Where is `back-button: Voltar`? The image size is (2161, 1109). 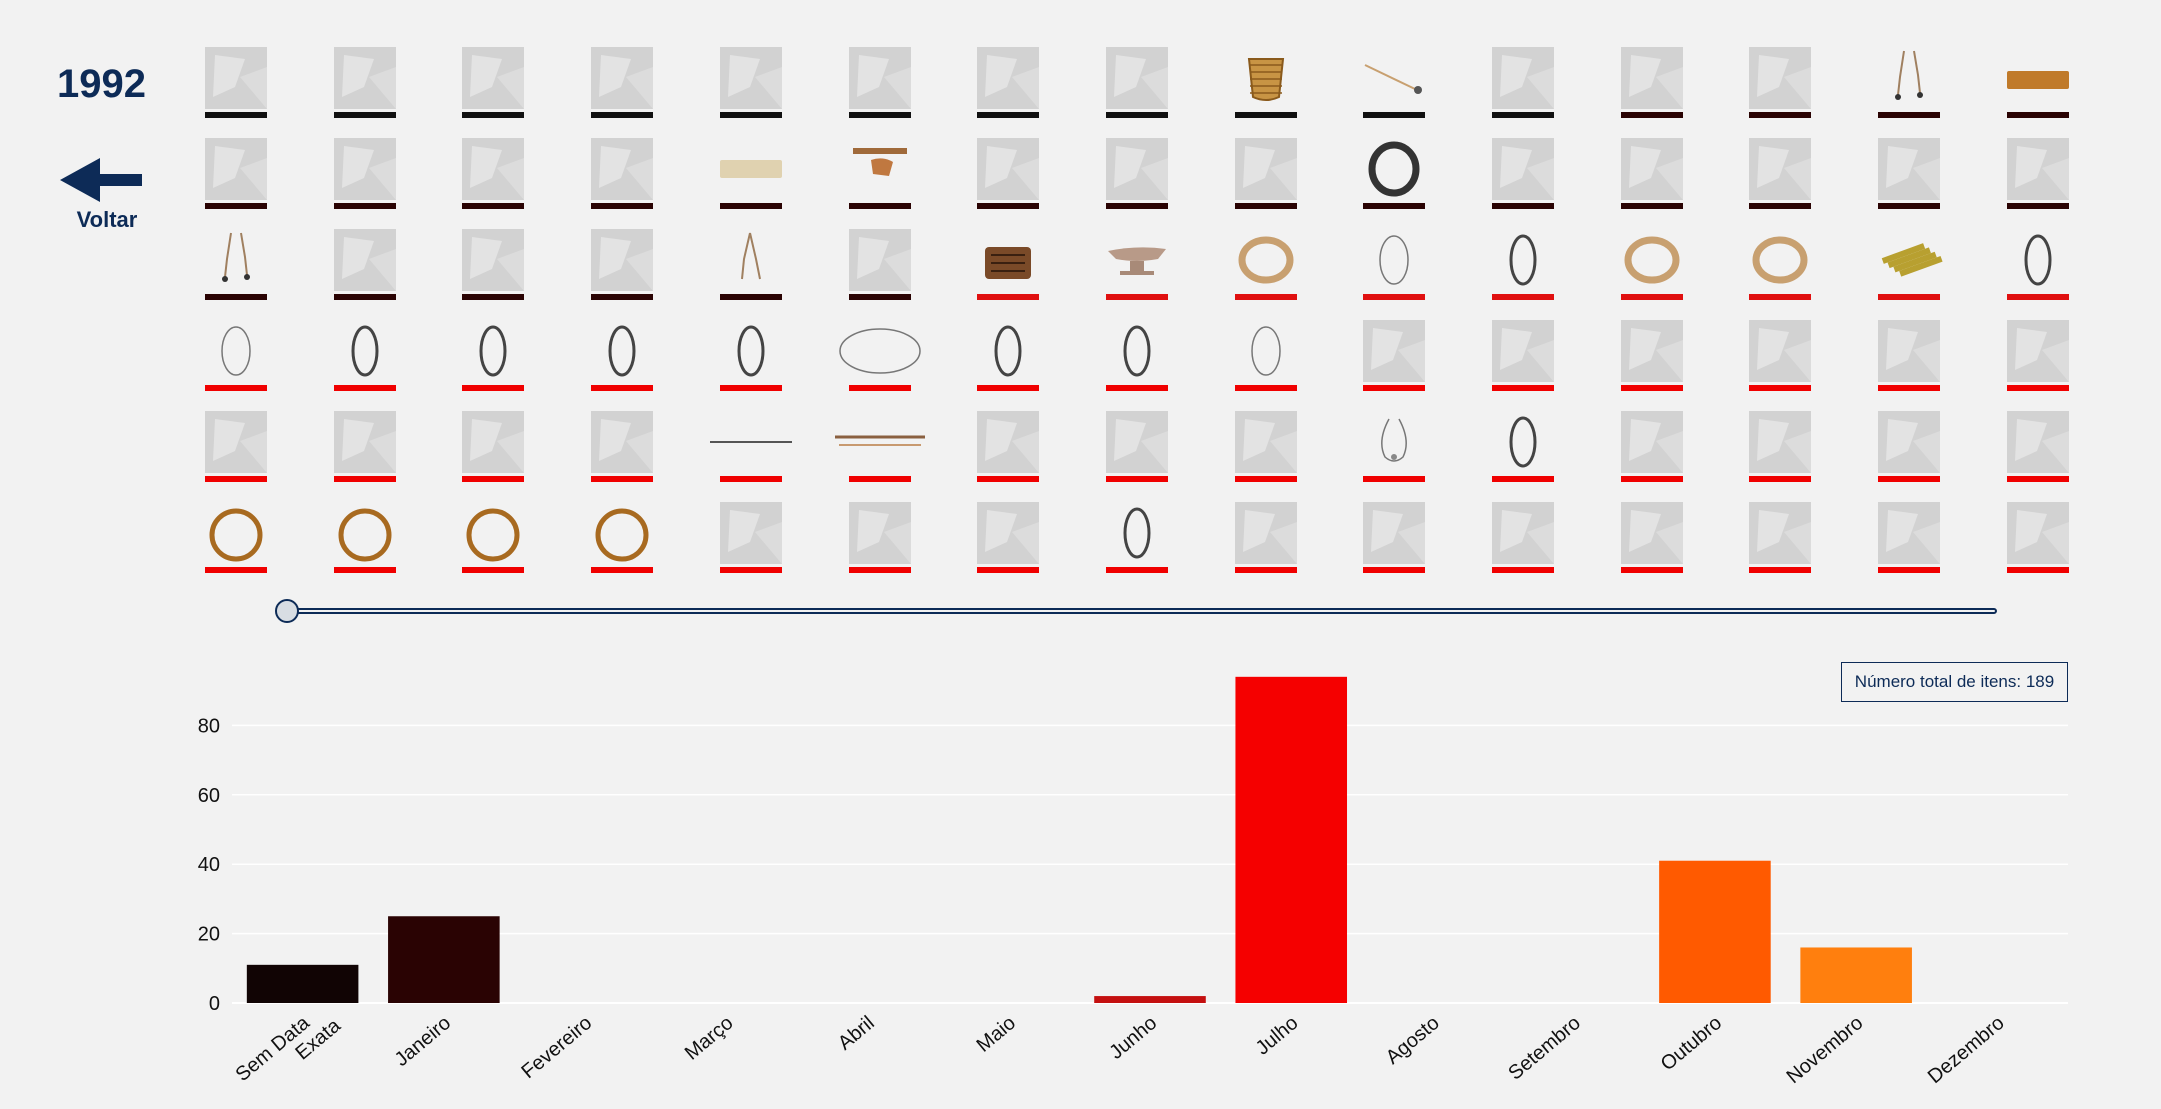
back-button: Voltar is located at coordinates (106, 194).